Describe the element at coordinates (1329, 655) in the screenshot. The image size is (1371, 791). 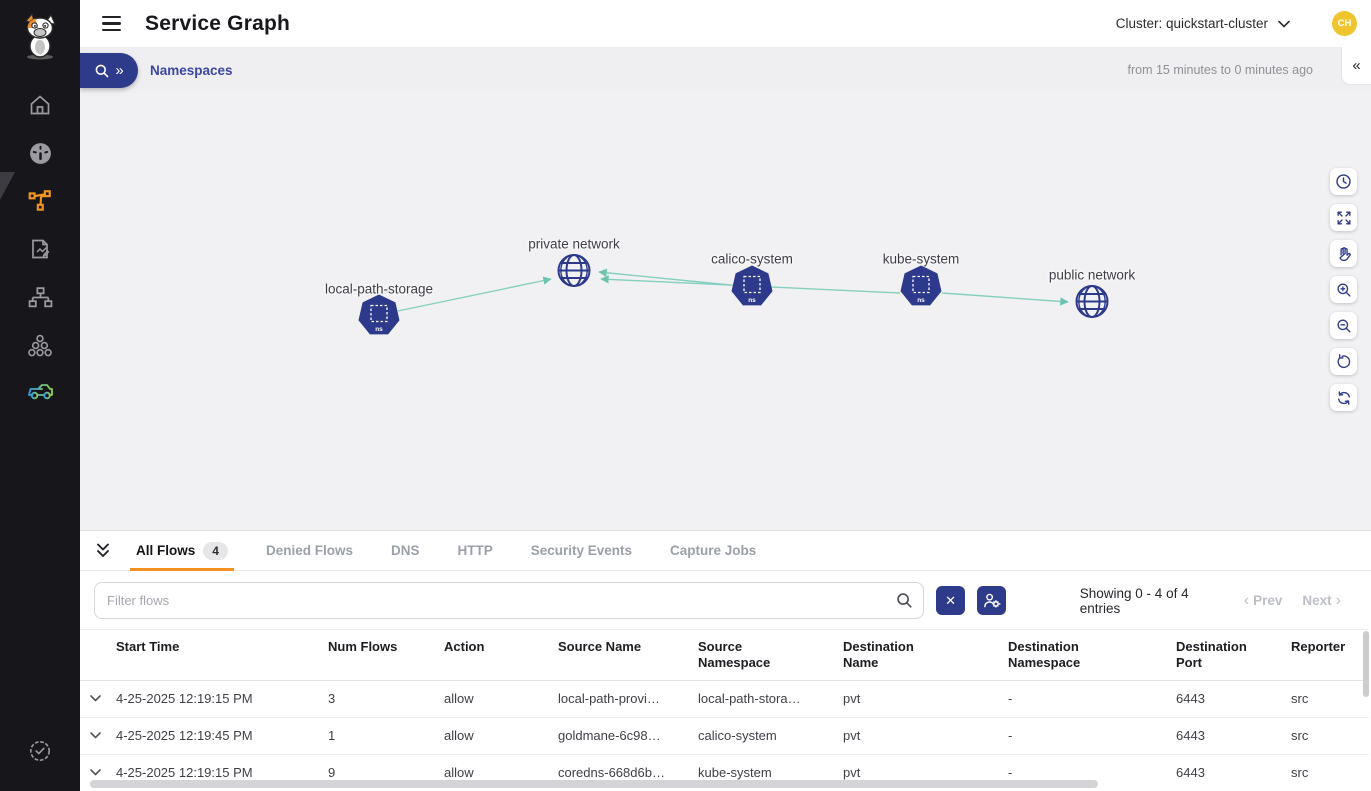
I see `col-reporter: Reporter` at that location.